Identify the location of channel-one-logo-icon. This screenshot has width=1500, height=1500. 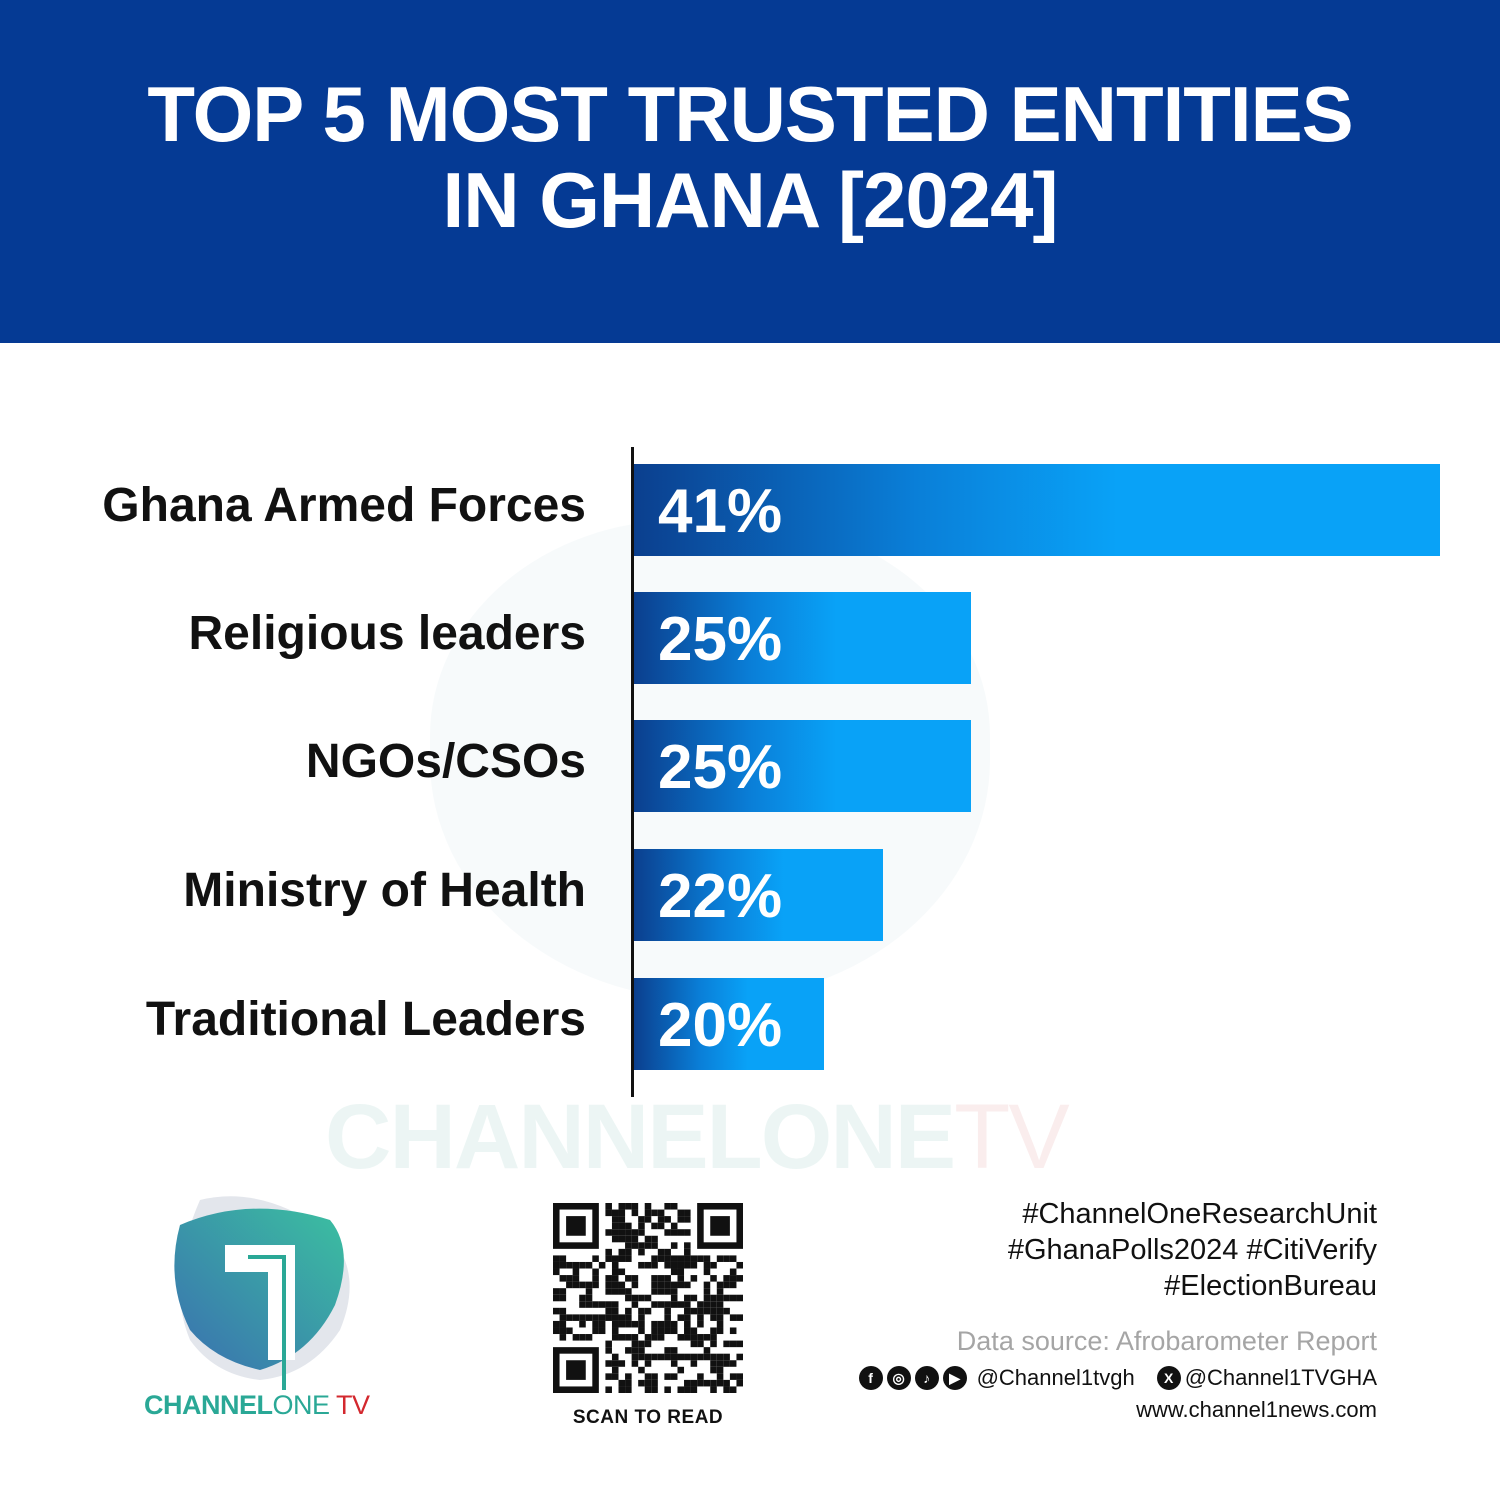
(262, 1293).